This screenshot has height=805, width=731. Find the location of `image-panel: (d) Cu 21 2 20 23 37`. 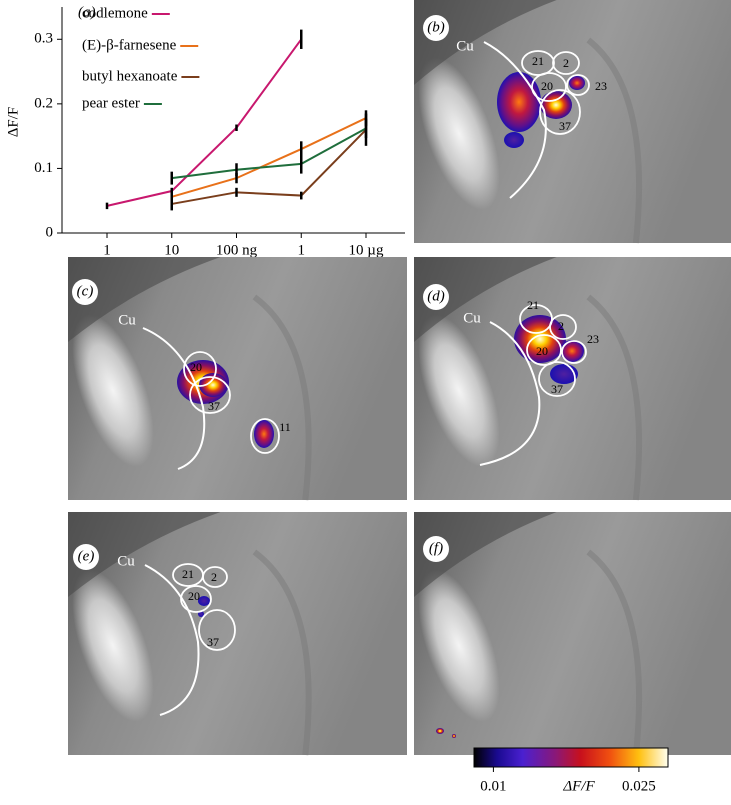

image-panel: (d) Cu 21 2 20 23 37 is located at coordinates (572, 379).